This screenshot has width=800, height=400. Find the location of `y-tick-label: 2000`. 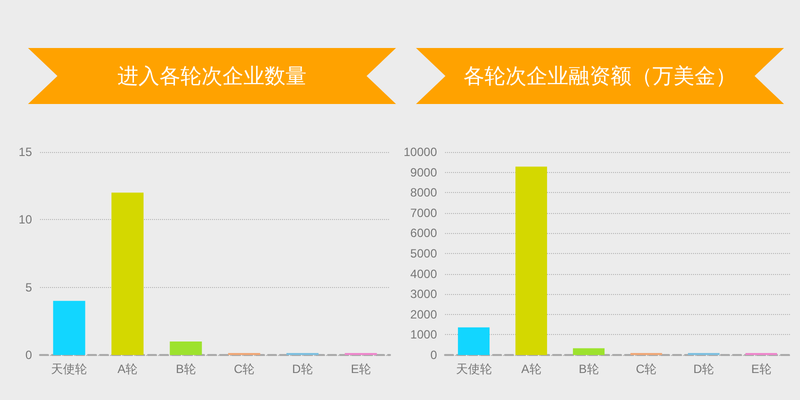

y-tick-label: 2000 is located at coordinates (424, 314).